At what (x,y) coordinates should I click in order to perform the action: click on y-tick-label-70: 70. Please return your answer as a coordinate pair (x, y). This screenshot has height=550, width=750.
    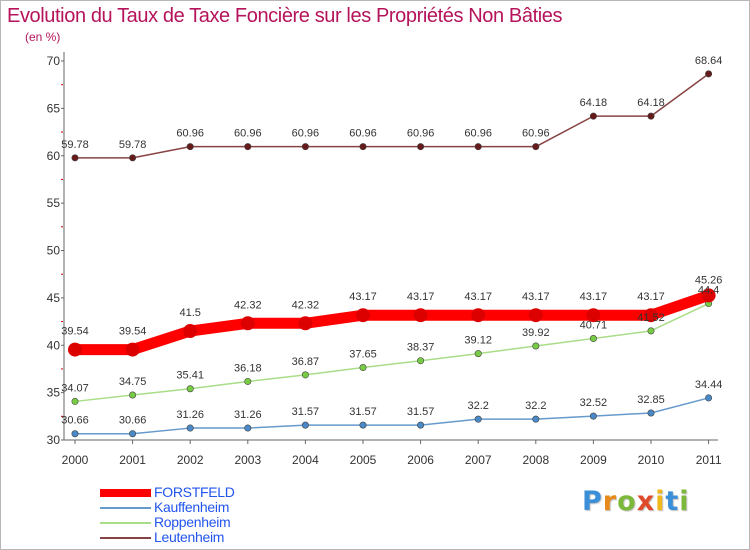
    Looking at the image, I should click on (54, 61).